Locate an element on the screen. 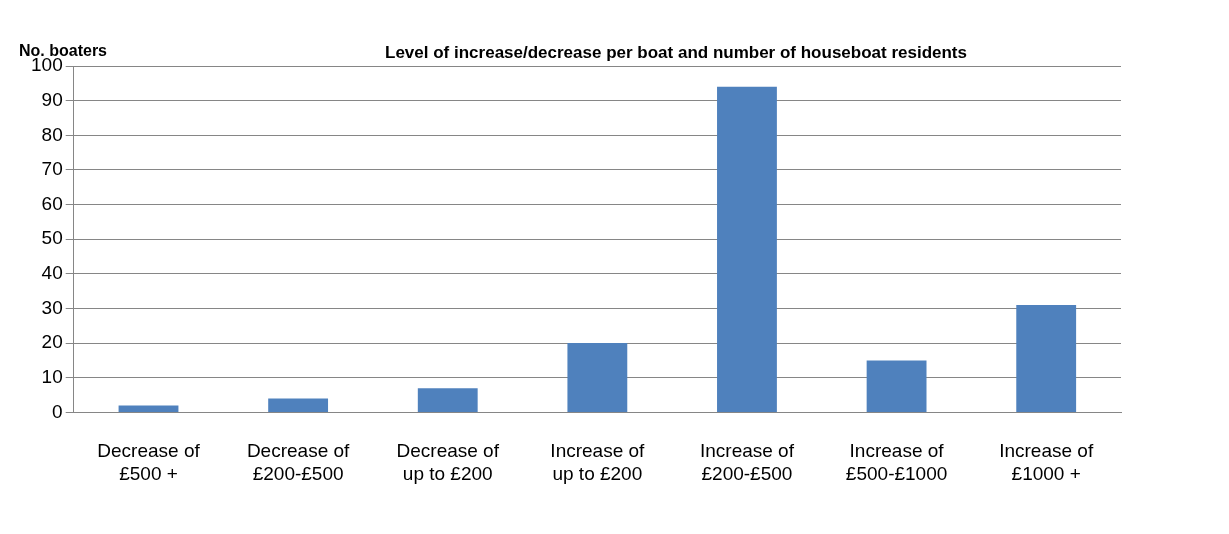 The image size is (1229, 534). y-tick-label: 20 is located at coordinates (52, 342).